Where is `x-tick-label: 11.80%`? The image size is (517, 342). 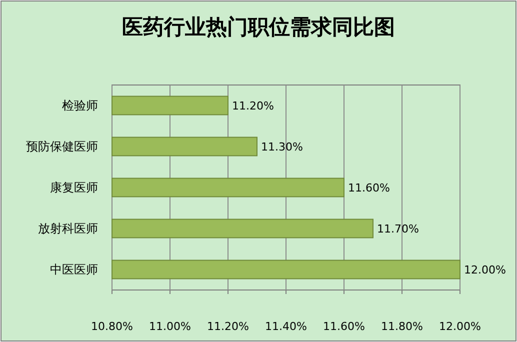 x-tick-label: 11.80% is located at coordinates (402, 326).